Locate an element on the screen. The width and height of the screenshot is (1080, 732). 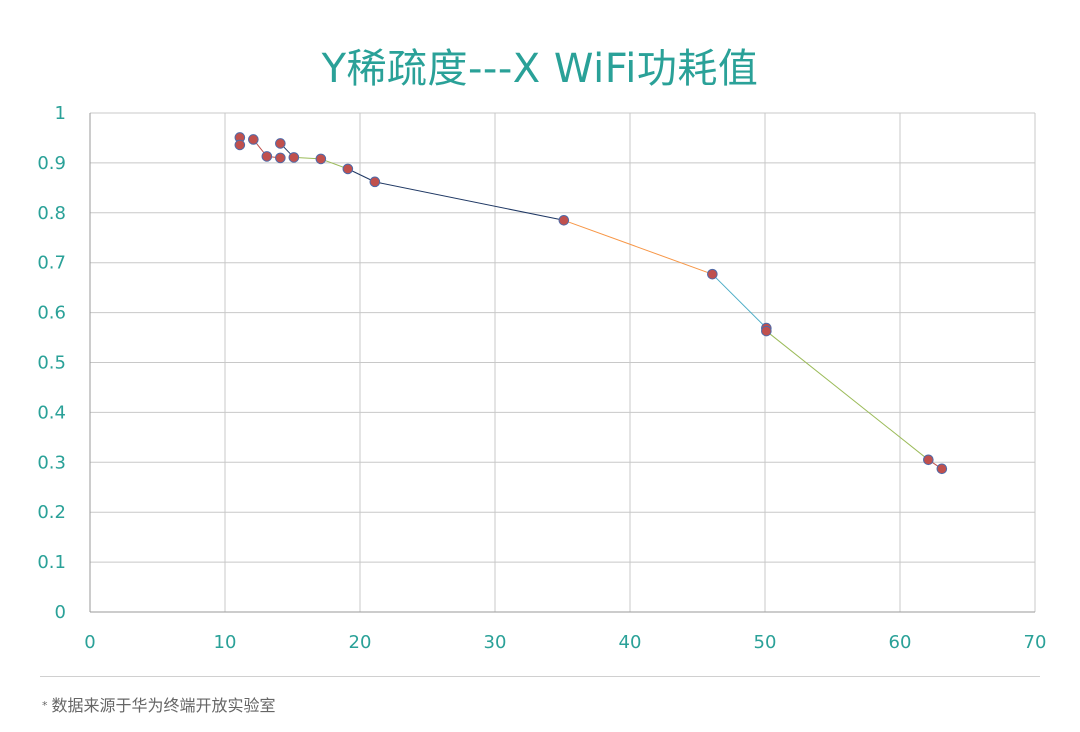
x-tick-label: 0 is located at coordinates (89, 642).